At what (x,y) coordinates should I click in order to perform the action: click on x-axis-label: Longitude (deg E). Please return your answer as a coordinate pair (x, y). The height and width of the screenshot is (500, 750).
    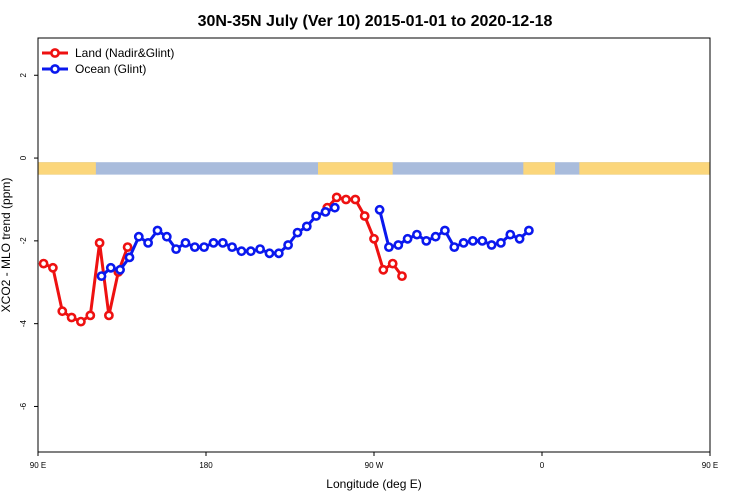
    Looking at the image, I should click on (373, 484).